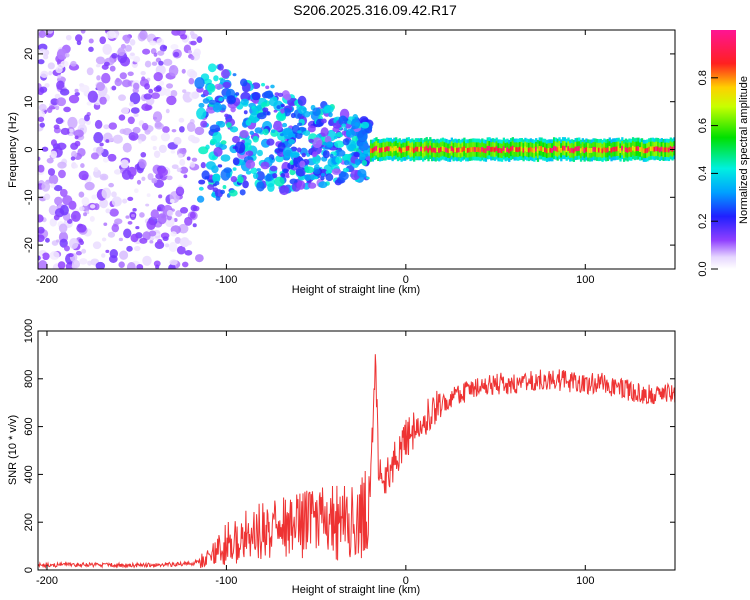  What do you see at coordinates (703, 173) in the screenshot?
I see `colorbar-tick-label: 0.4` at bounding box center [703, 173].